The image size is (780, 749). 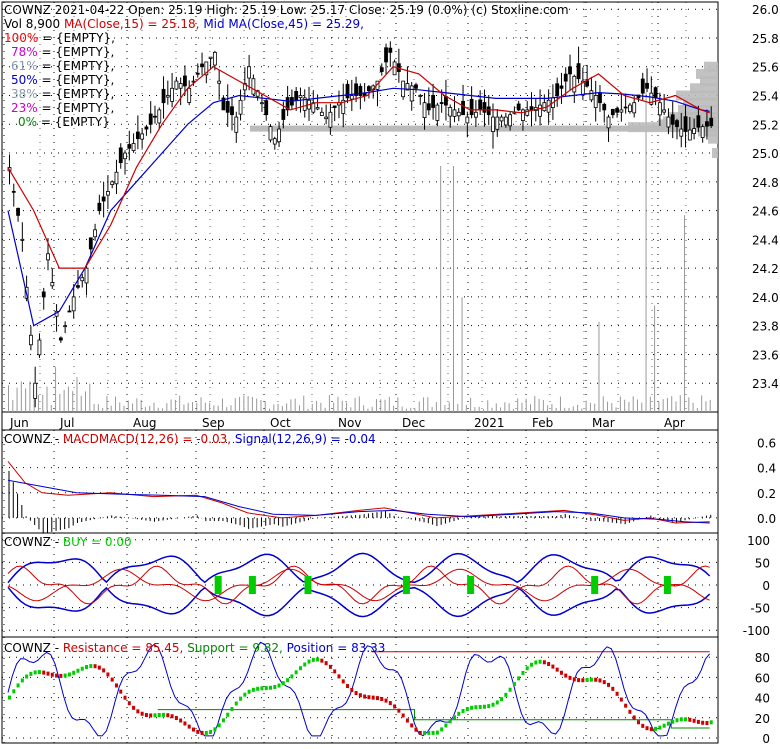 I want to click on date-axis-label: Aug, so click(x=144, y=423).